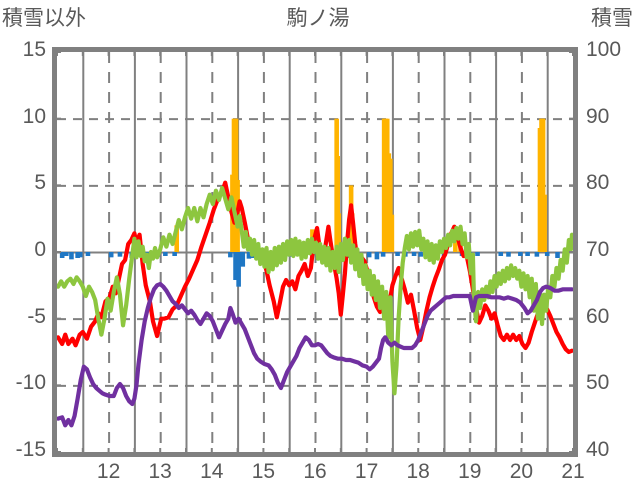 The height and width of the screenshot is (501, 636). Describe the element at coordinates (521, 471) in the screenshot. I see `x-tick-label: 20` at that location.